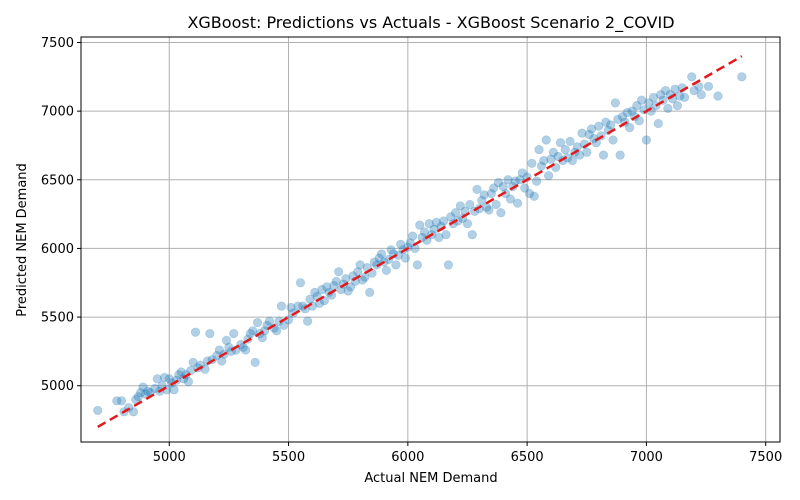  Describe the element at coordinates (57, 249) in the screenshot. I see `y-tick-label-2: 6000` at that location.